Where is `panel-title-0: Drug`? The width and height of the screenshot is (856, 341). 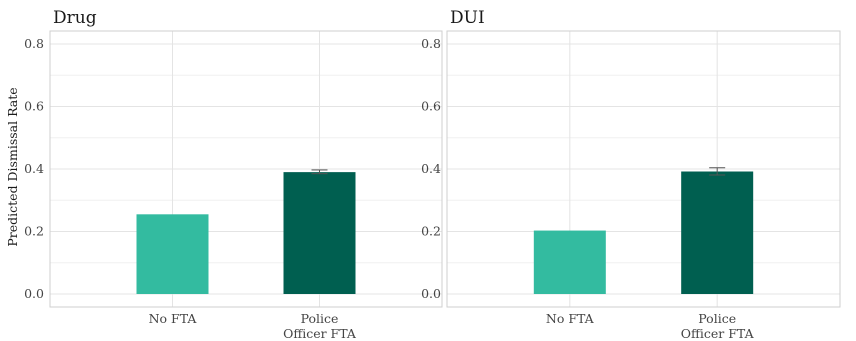
panel-title-0: Drug is located at coordinates (75, 18).